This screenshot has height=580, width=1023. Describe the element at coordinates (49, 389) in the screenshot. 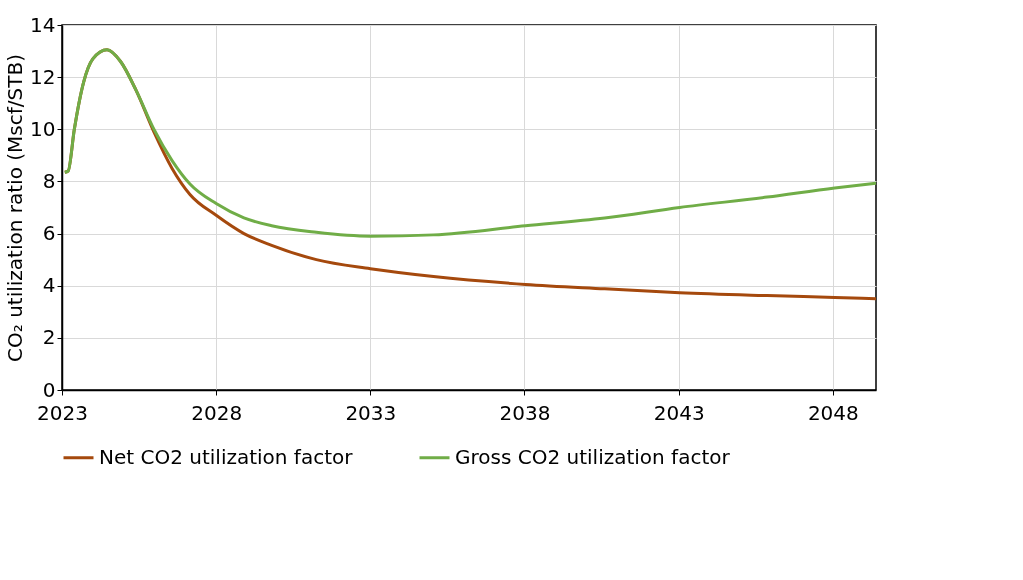

I see `y-tick-label: 0` at that location.